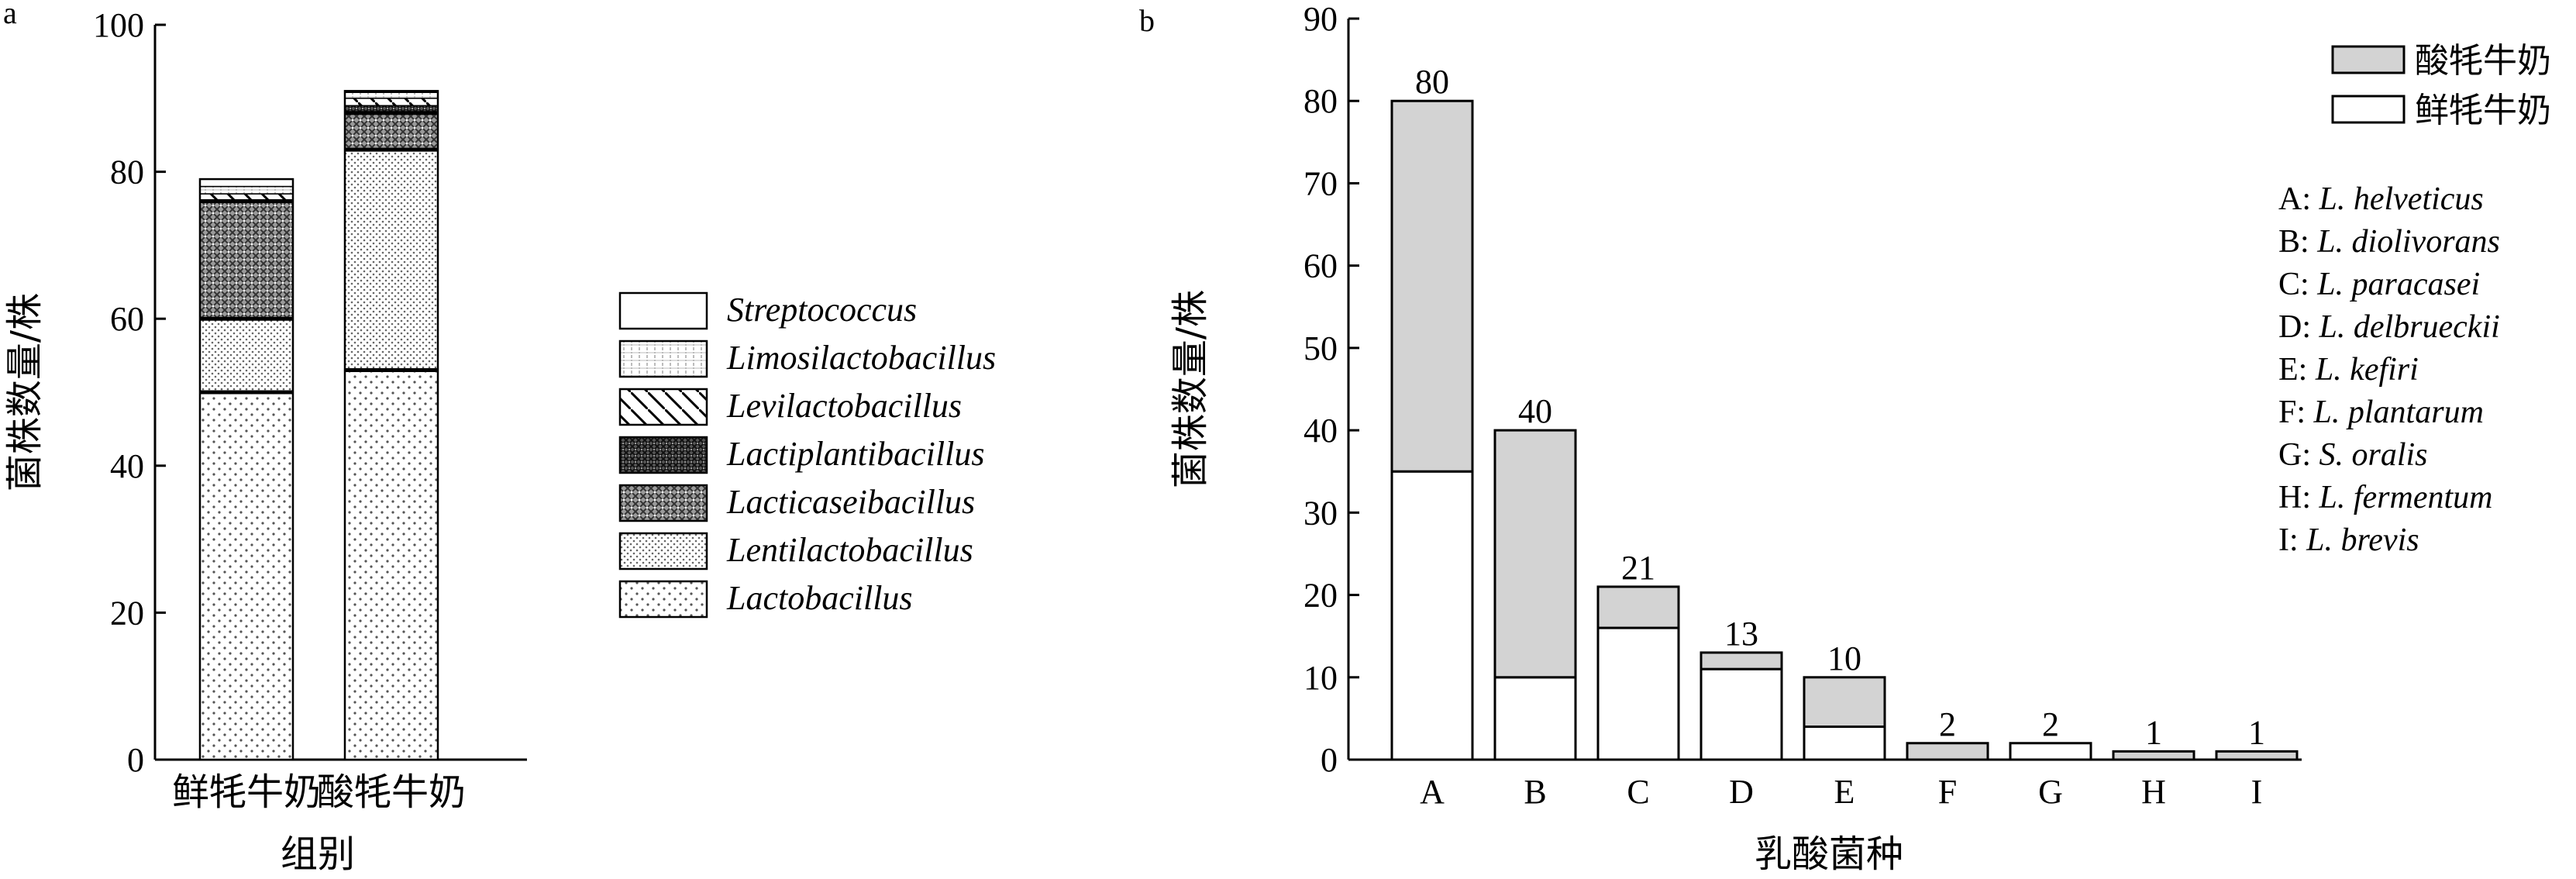 The height and width of the screenshot is (879, 2576). Describe the element at coordinates (2398, 413) in the screenshot. I see `species-name: L. plantarum` at that location.